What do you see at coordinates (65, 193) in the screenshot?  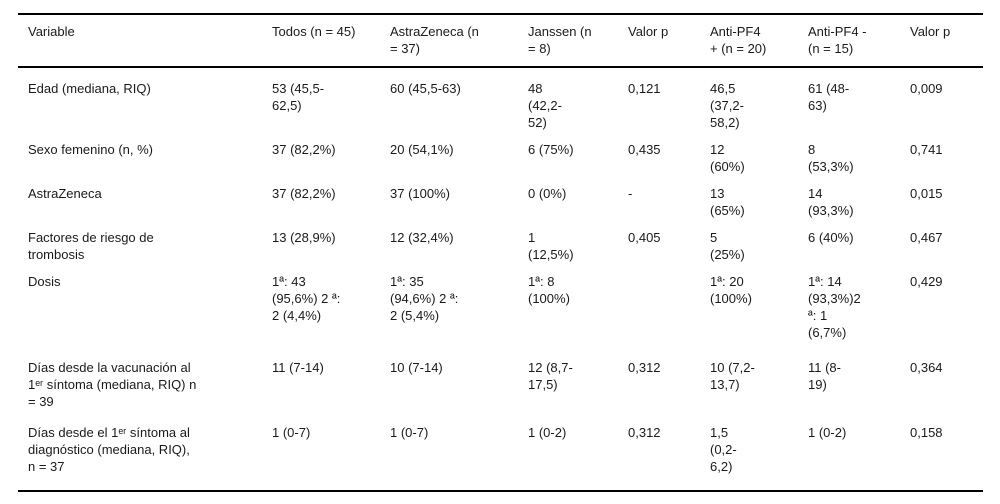 I see `row-label: AstraZeneca` at bounding box center [65, 193].